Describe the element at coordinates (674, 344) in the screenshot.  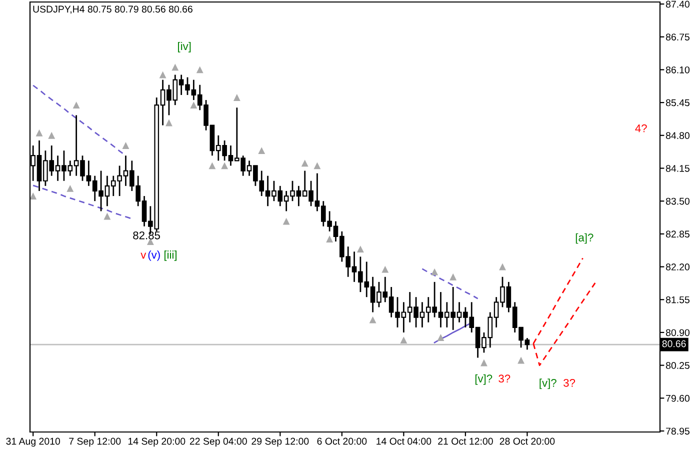
I see `ref-line-label: 80.66` at that location.